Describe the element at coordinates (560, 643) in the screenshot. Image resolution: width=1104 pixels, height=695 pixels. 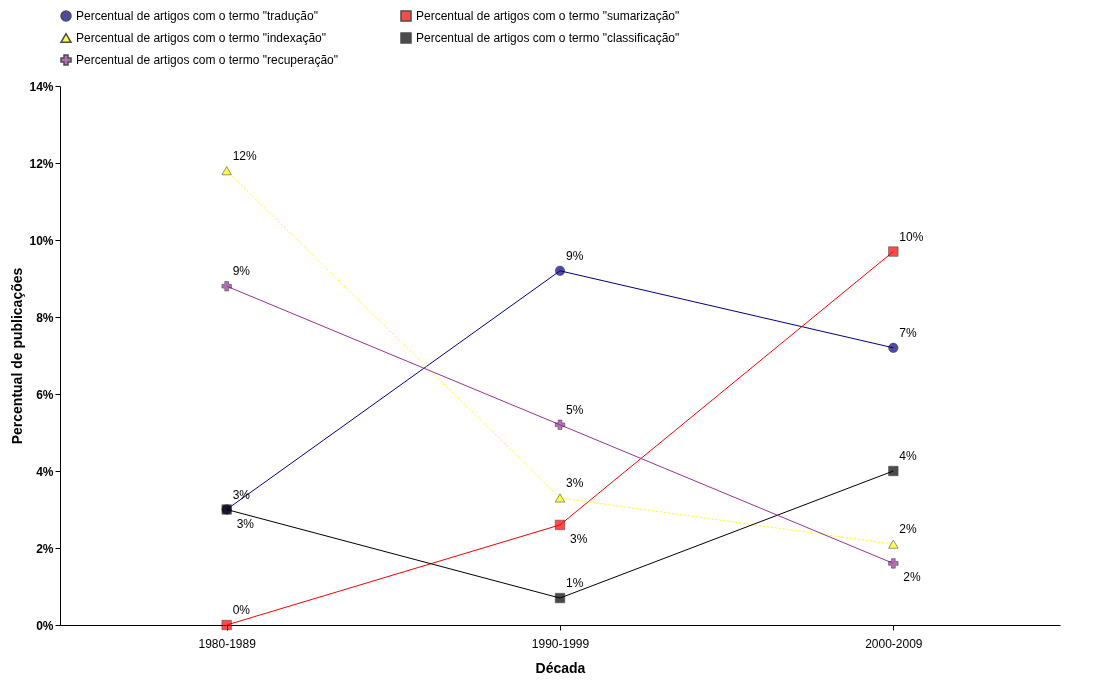
I see `x-tick-label: 1990-1999` at that location.